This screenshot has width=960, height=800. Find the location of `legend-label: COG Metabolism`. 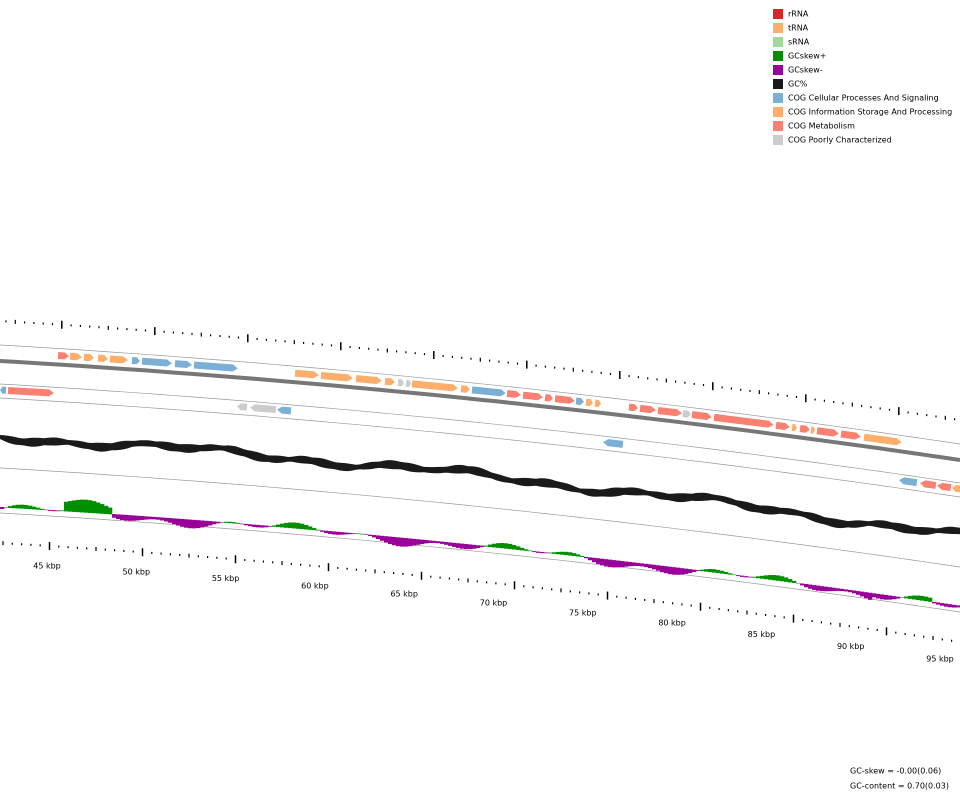

legend-label: COG Metabolism is located at coordinates (821, 126).